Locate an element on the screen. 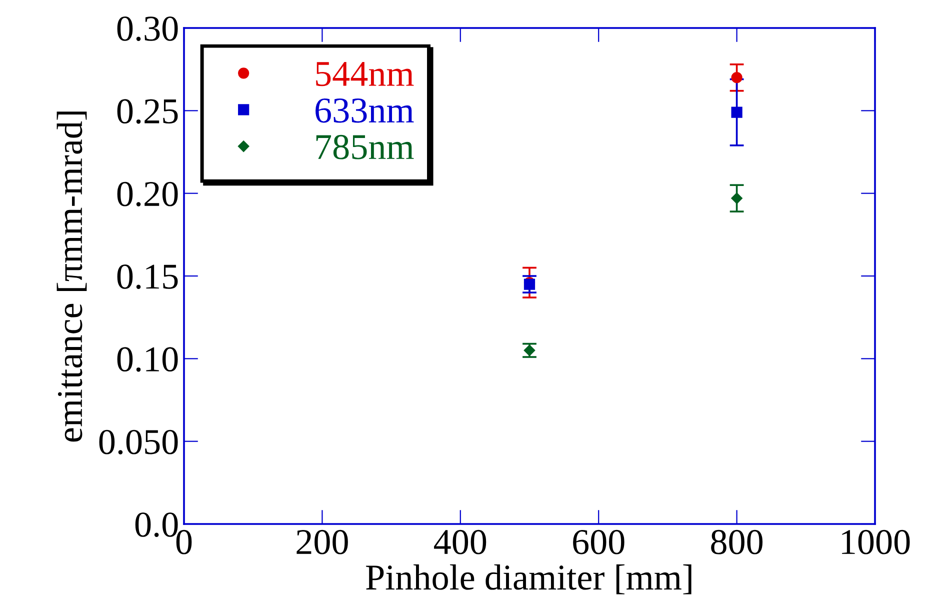 Image resolution: width=933 pixels, height=607 pixels. y-tick-label: 0.20 is located at coordinates (147, 194).